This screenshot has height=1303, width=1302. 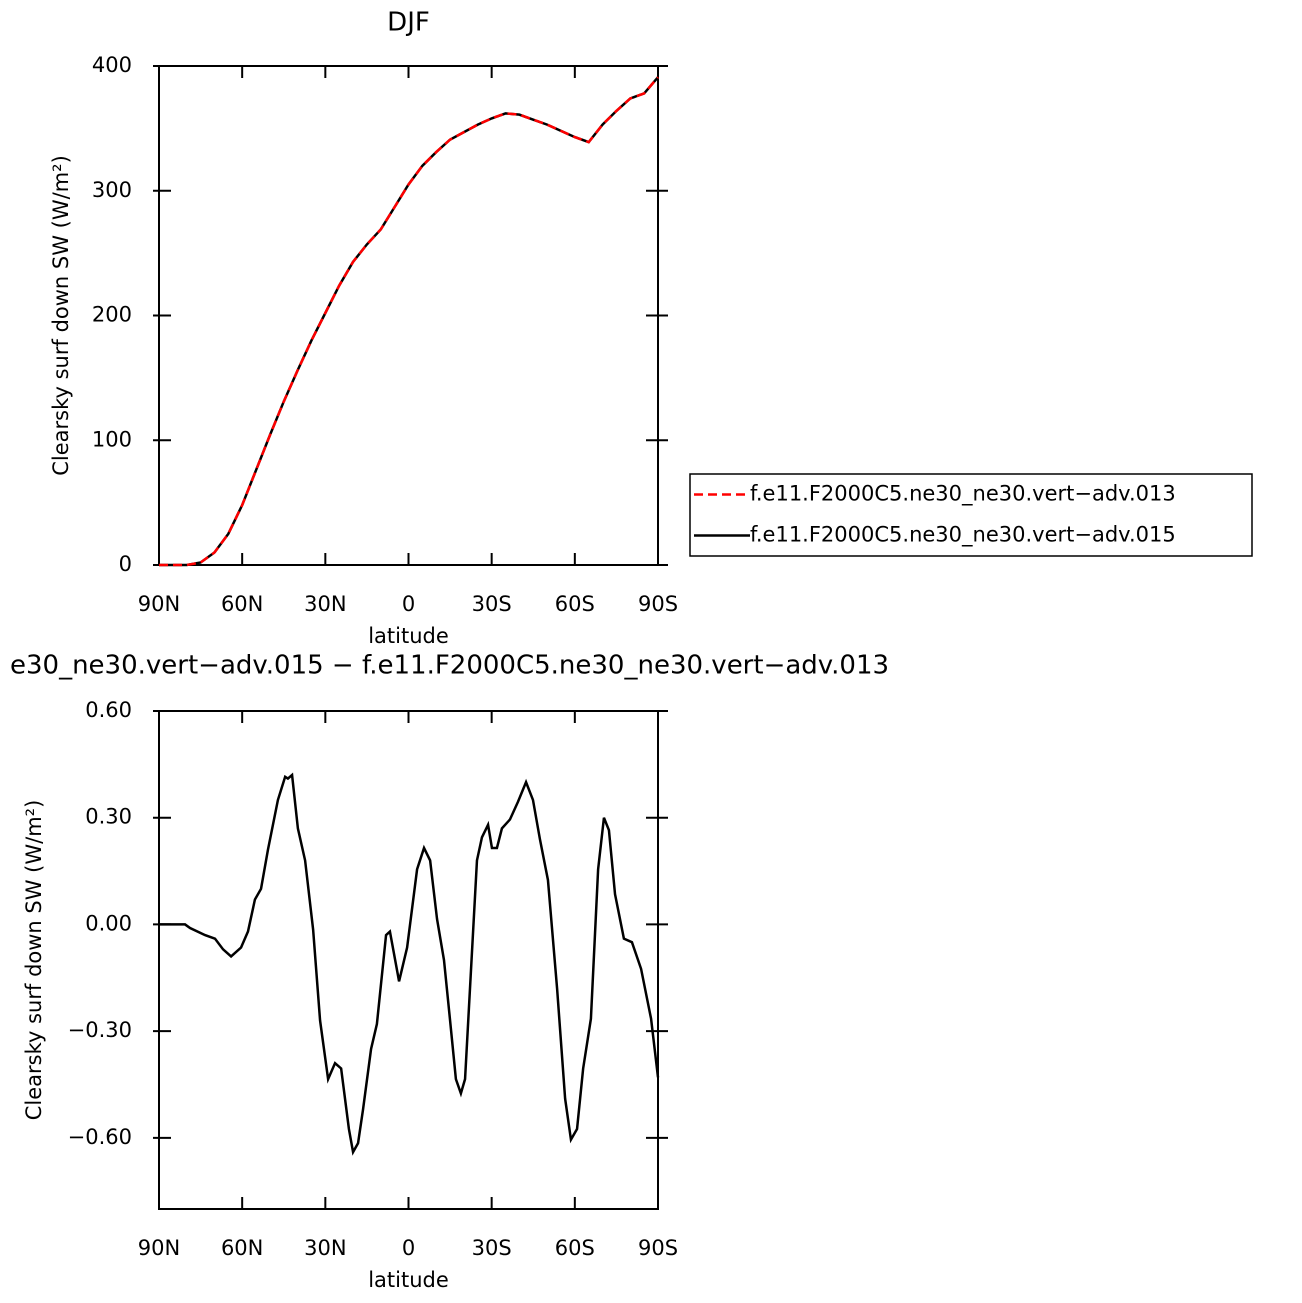 What do you see at coordinates (100, 1030) in the screenshot?
I see `y-tick-label: −0.30` at bounding box center [100, 1030].